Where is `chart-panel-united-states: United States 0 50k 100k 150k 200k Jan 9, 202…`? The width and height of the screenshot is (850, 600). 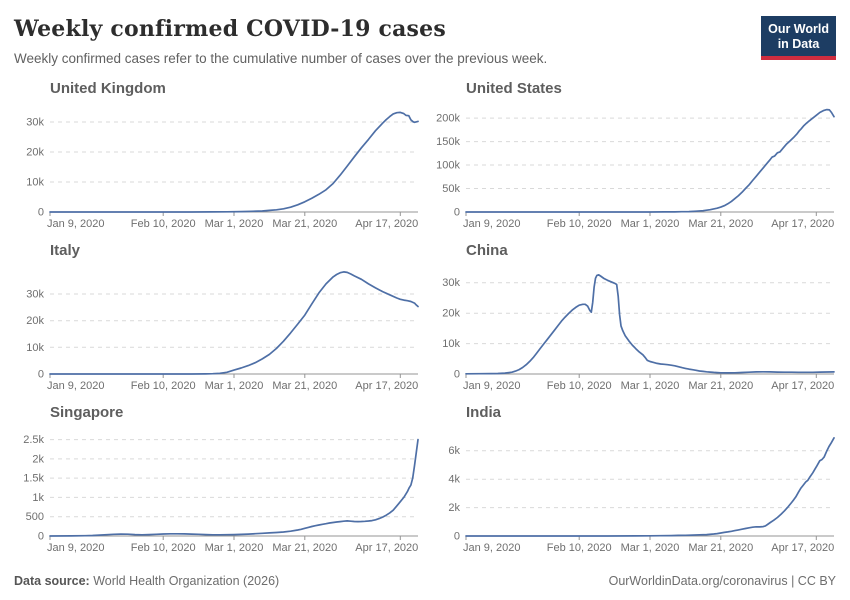 chart-panel-united-states: United States 0 50k 100k 150k 200k Jan 9, 202… is located at coordinates (633, 154).